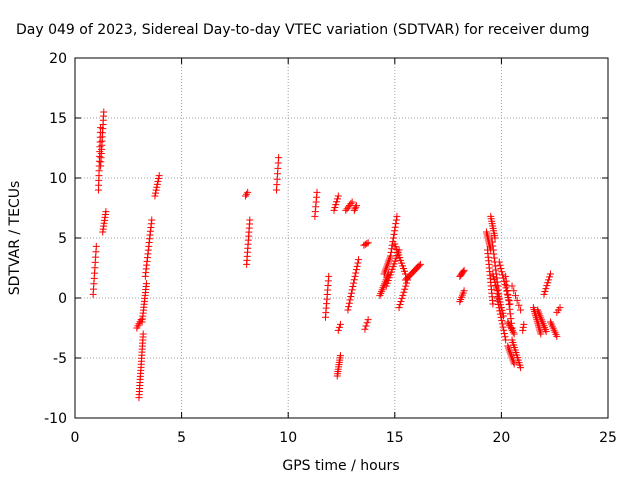  Describe the element at coordinates (60, 359) in the screenshot. I see `y-tick-label: -5` at that location.